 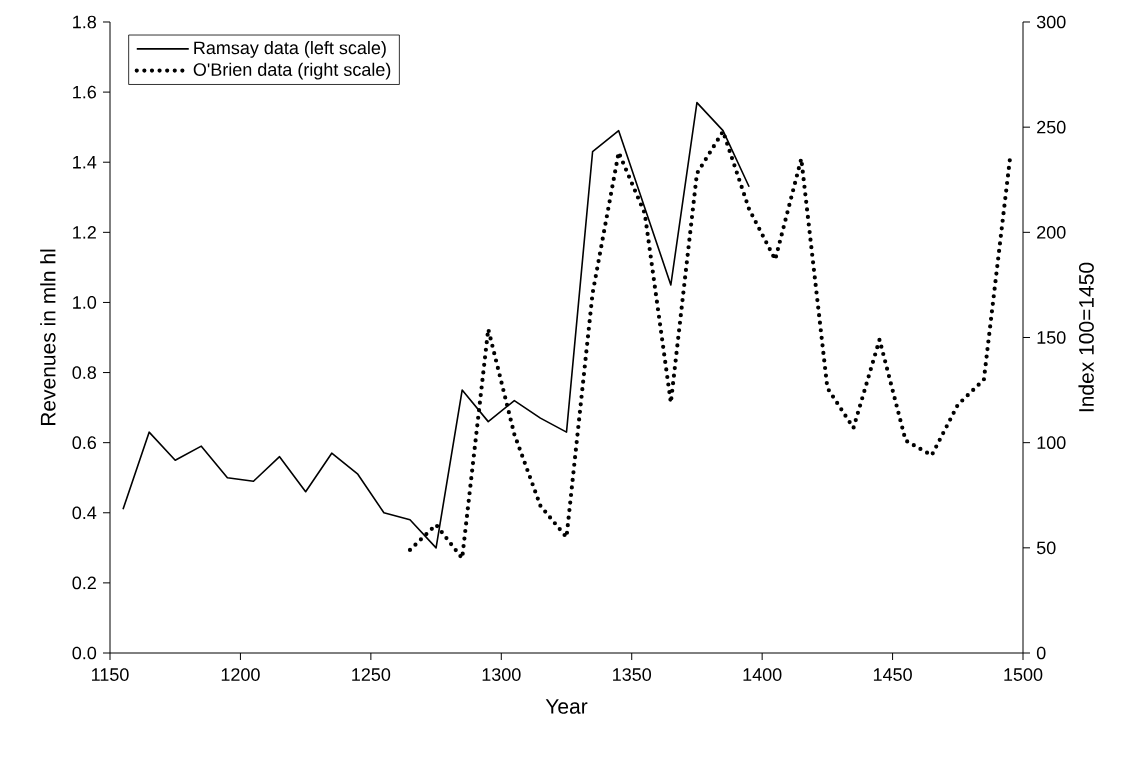 What do you see at coordinates (1046, 548) in the screenshot?
I see `y2-tick-label: 50` at bounding box center [1046, 548].